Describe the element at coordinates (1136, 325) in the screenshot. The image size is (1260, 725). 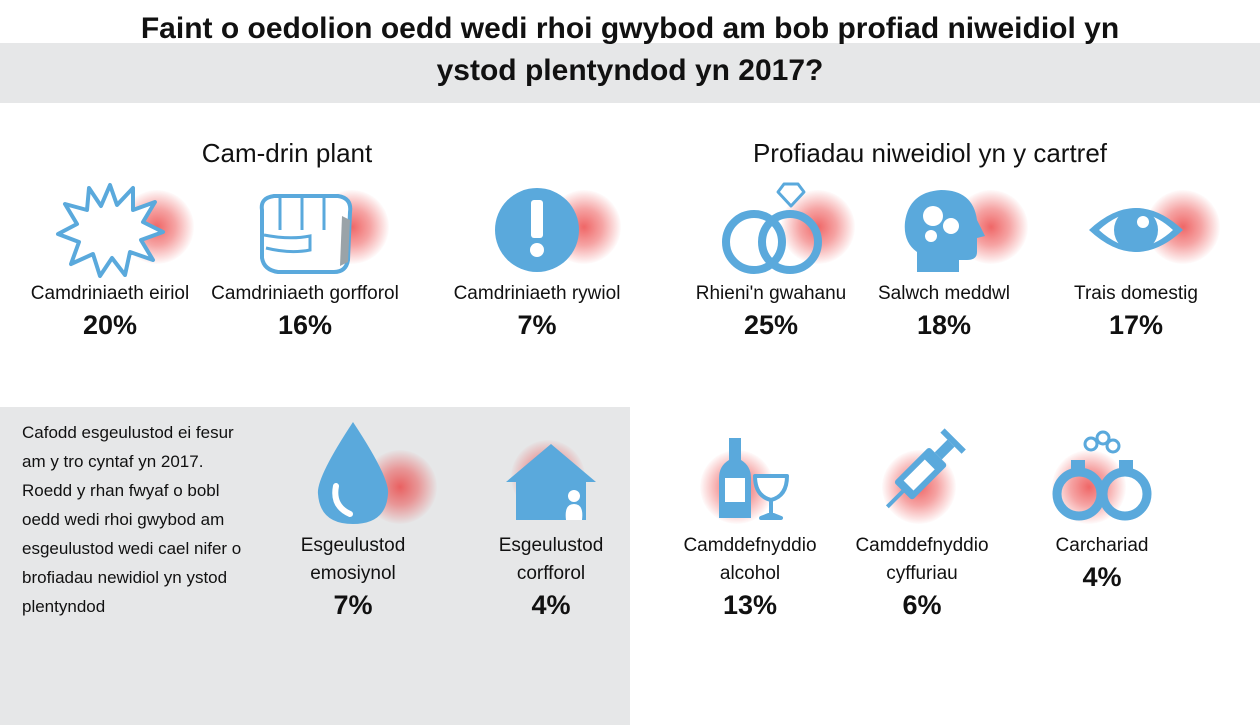
I see `item-value: 17%` at that location.